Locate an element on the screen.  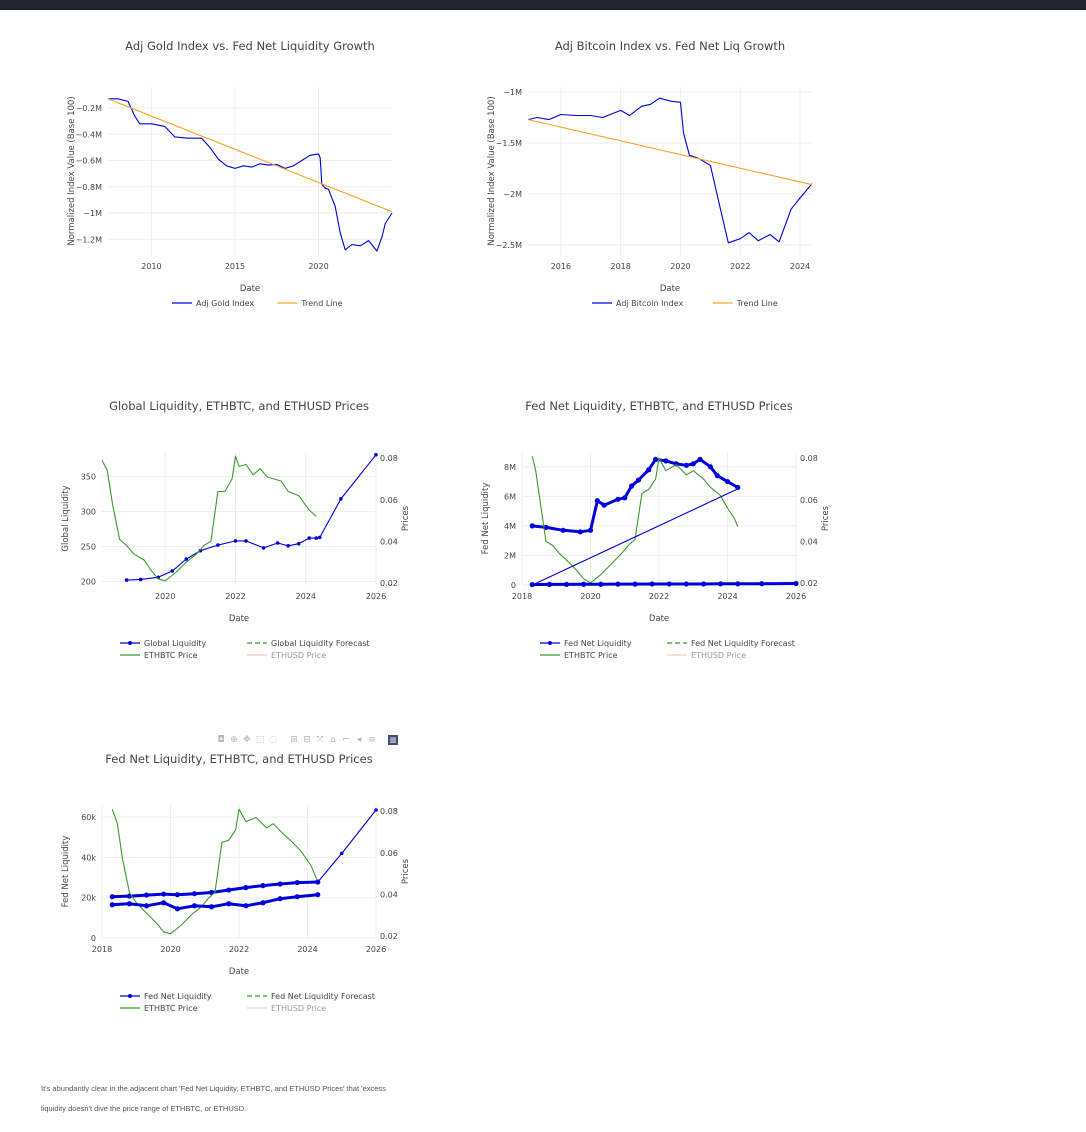
y2-tick-label: 0.02 is located at coordinates (389, 583).